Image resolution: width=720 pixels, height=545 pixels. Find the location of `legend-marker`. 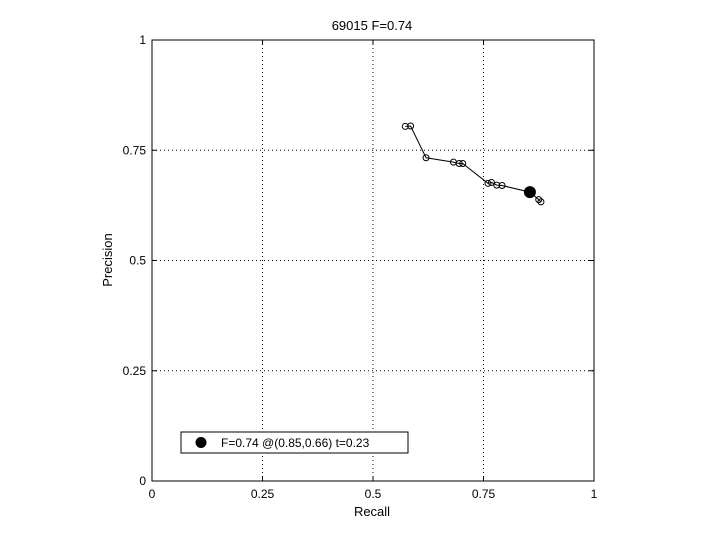

legend-marker is located at coordinates (201, 442).